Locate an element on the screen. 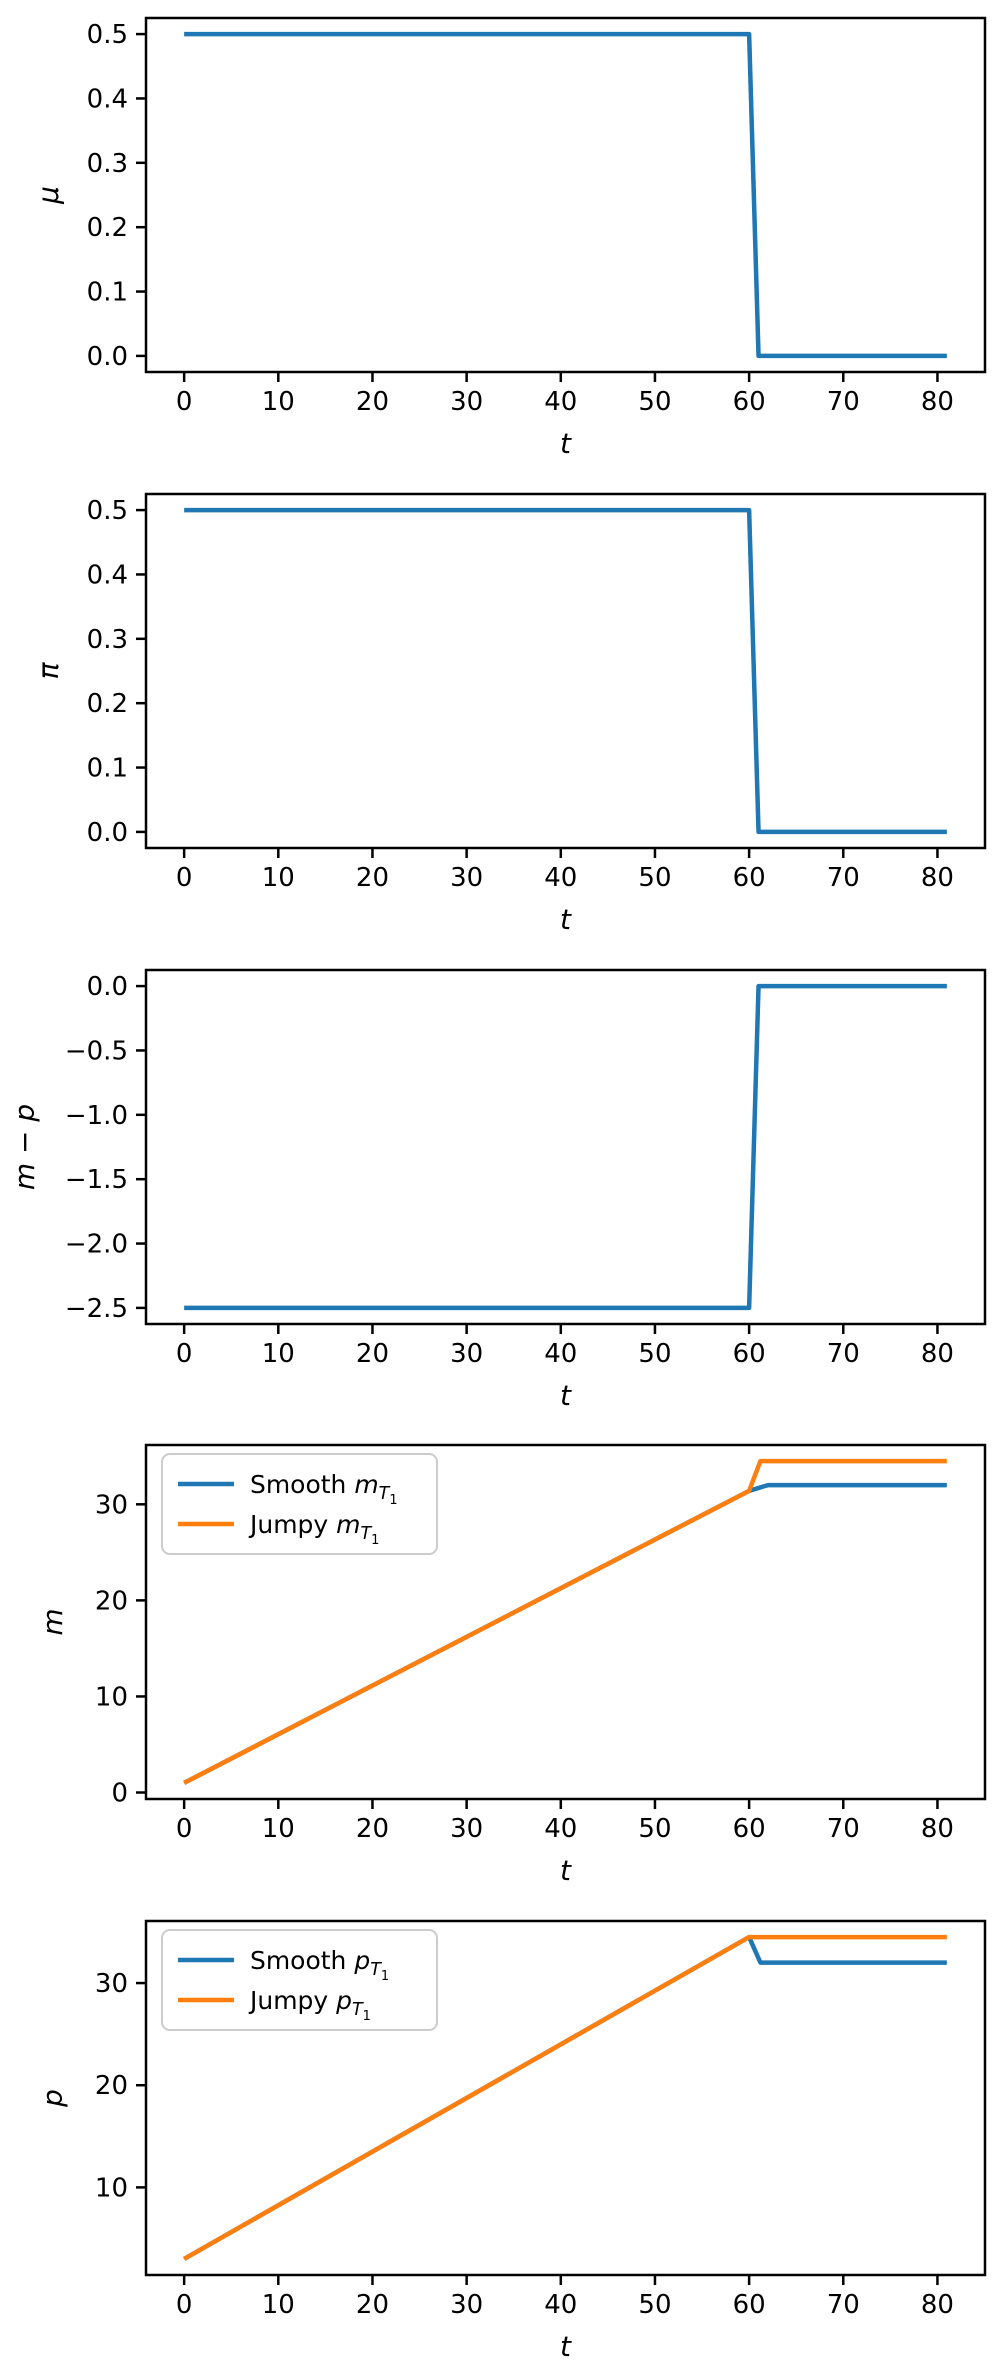 The image size is (1003, 2379). y-axis-label: π is located at coordinates (48, 670).